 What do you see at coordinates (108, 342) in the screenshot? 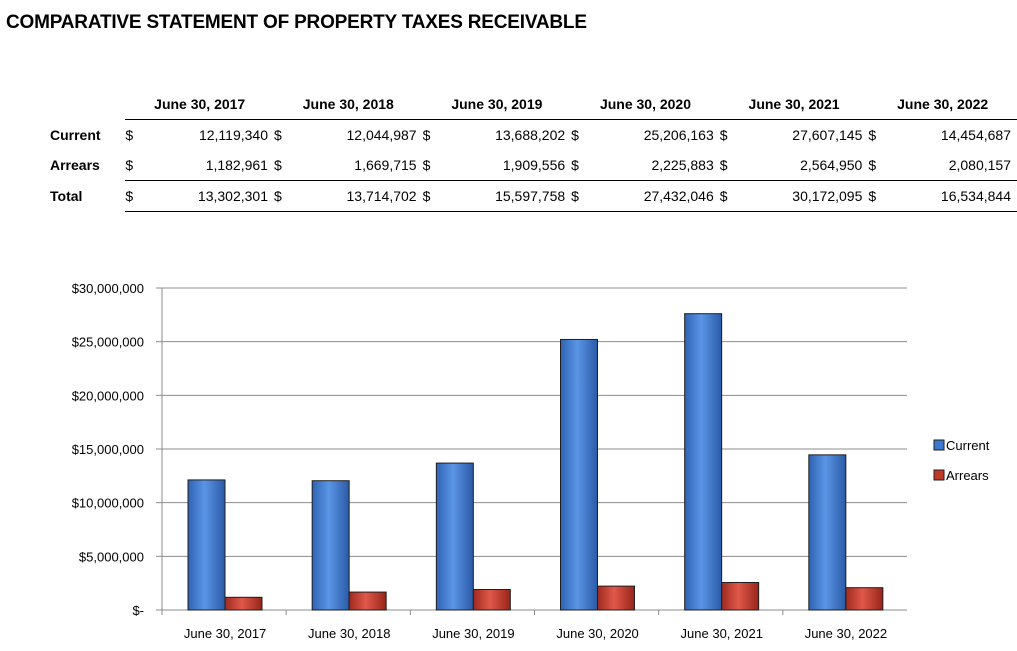
I see `y-tick-label: $25,000,000` at bounding box center [108, 342].